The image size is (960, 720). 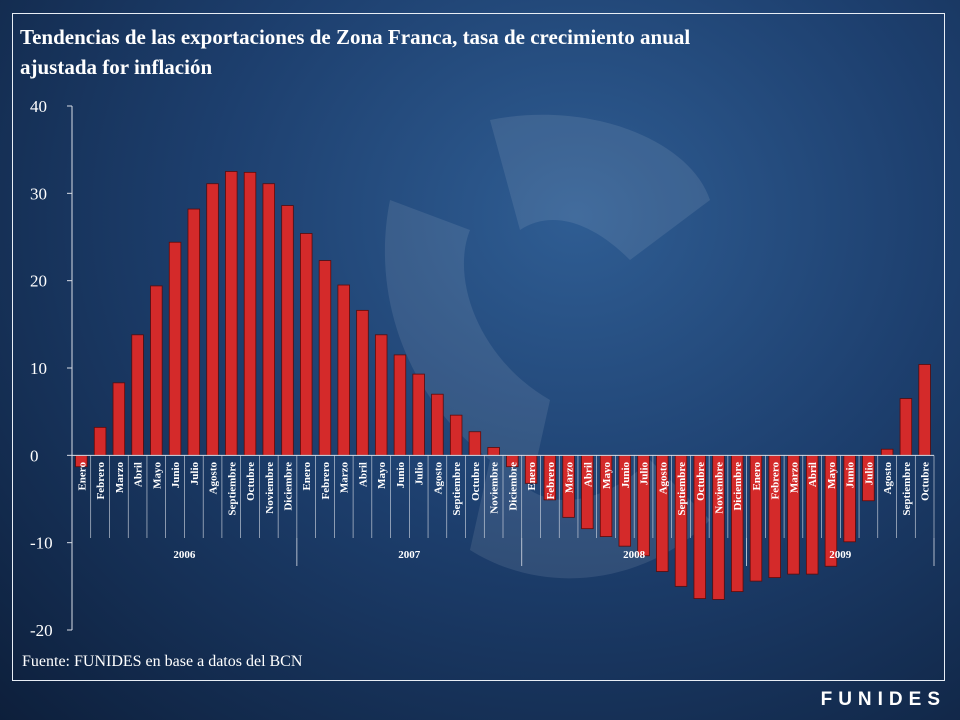 What do you see at coordinates (162, 661) in the screenshot?
I see `source-note: Fuente: FUNIDES en base a datos del BCN` at bounding box center [162, 661].